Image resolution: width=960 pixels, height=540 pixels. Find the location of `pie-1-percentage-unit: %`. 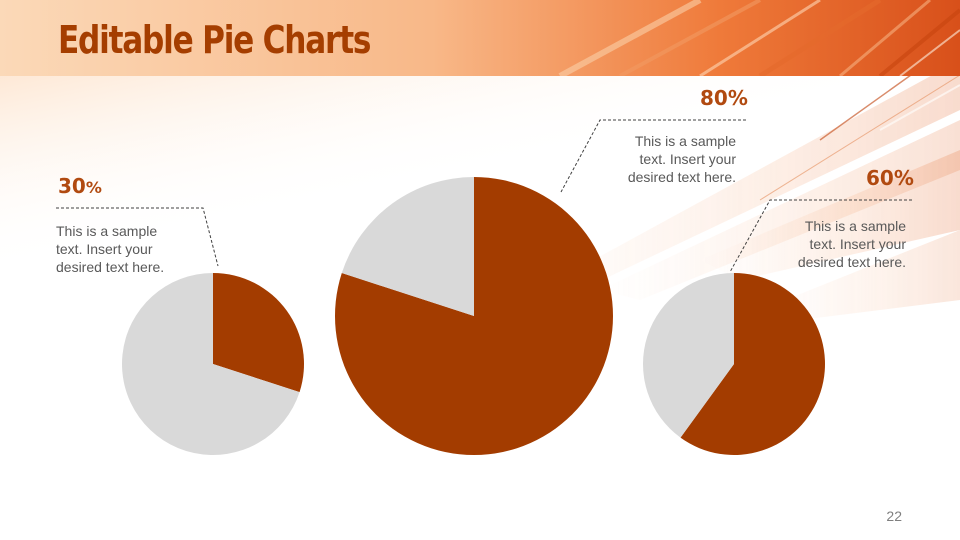

pie-1-percentage-unit: % is located at coordinates (93, 187).